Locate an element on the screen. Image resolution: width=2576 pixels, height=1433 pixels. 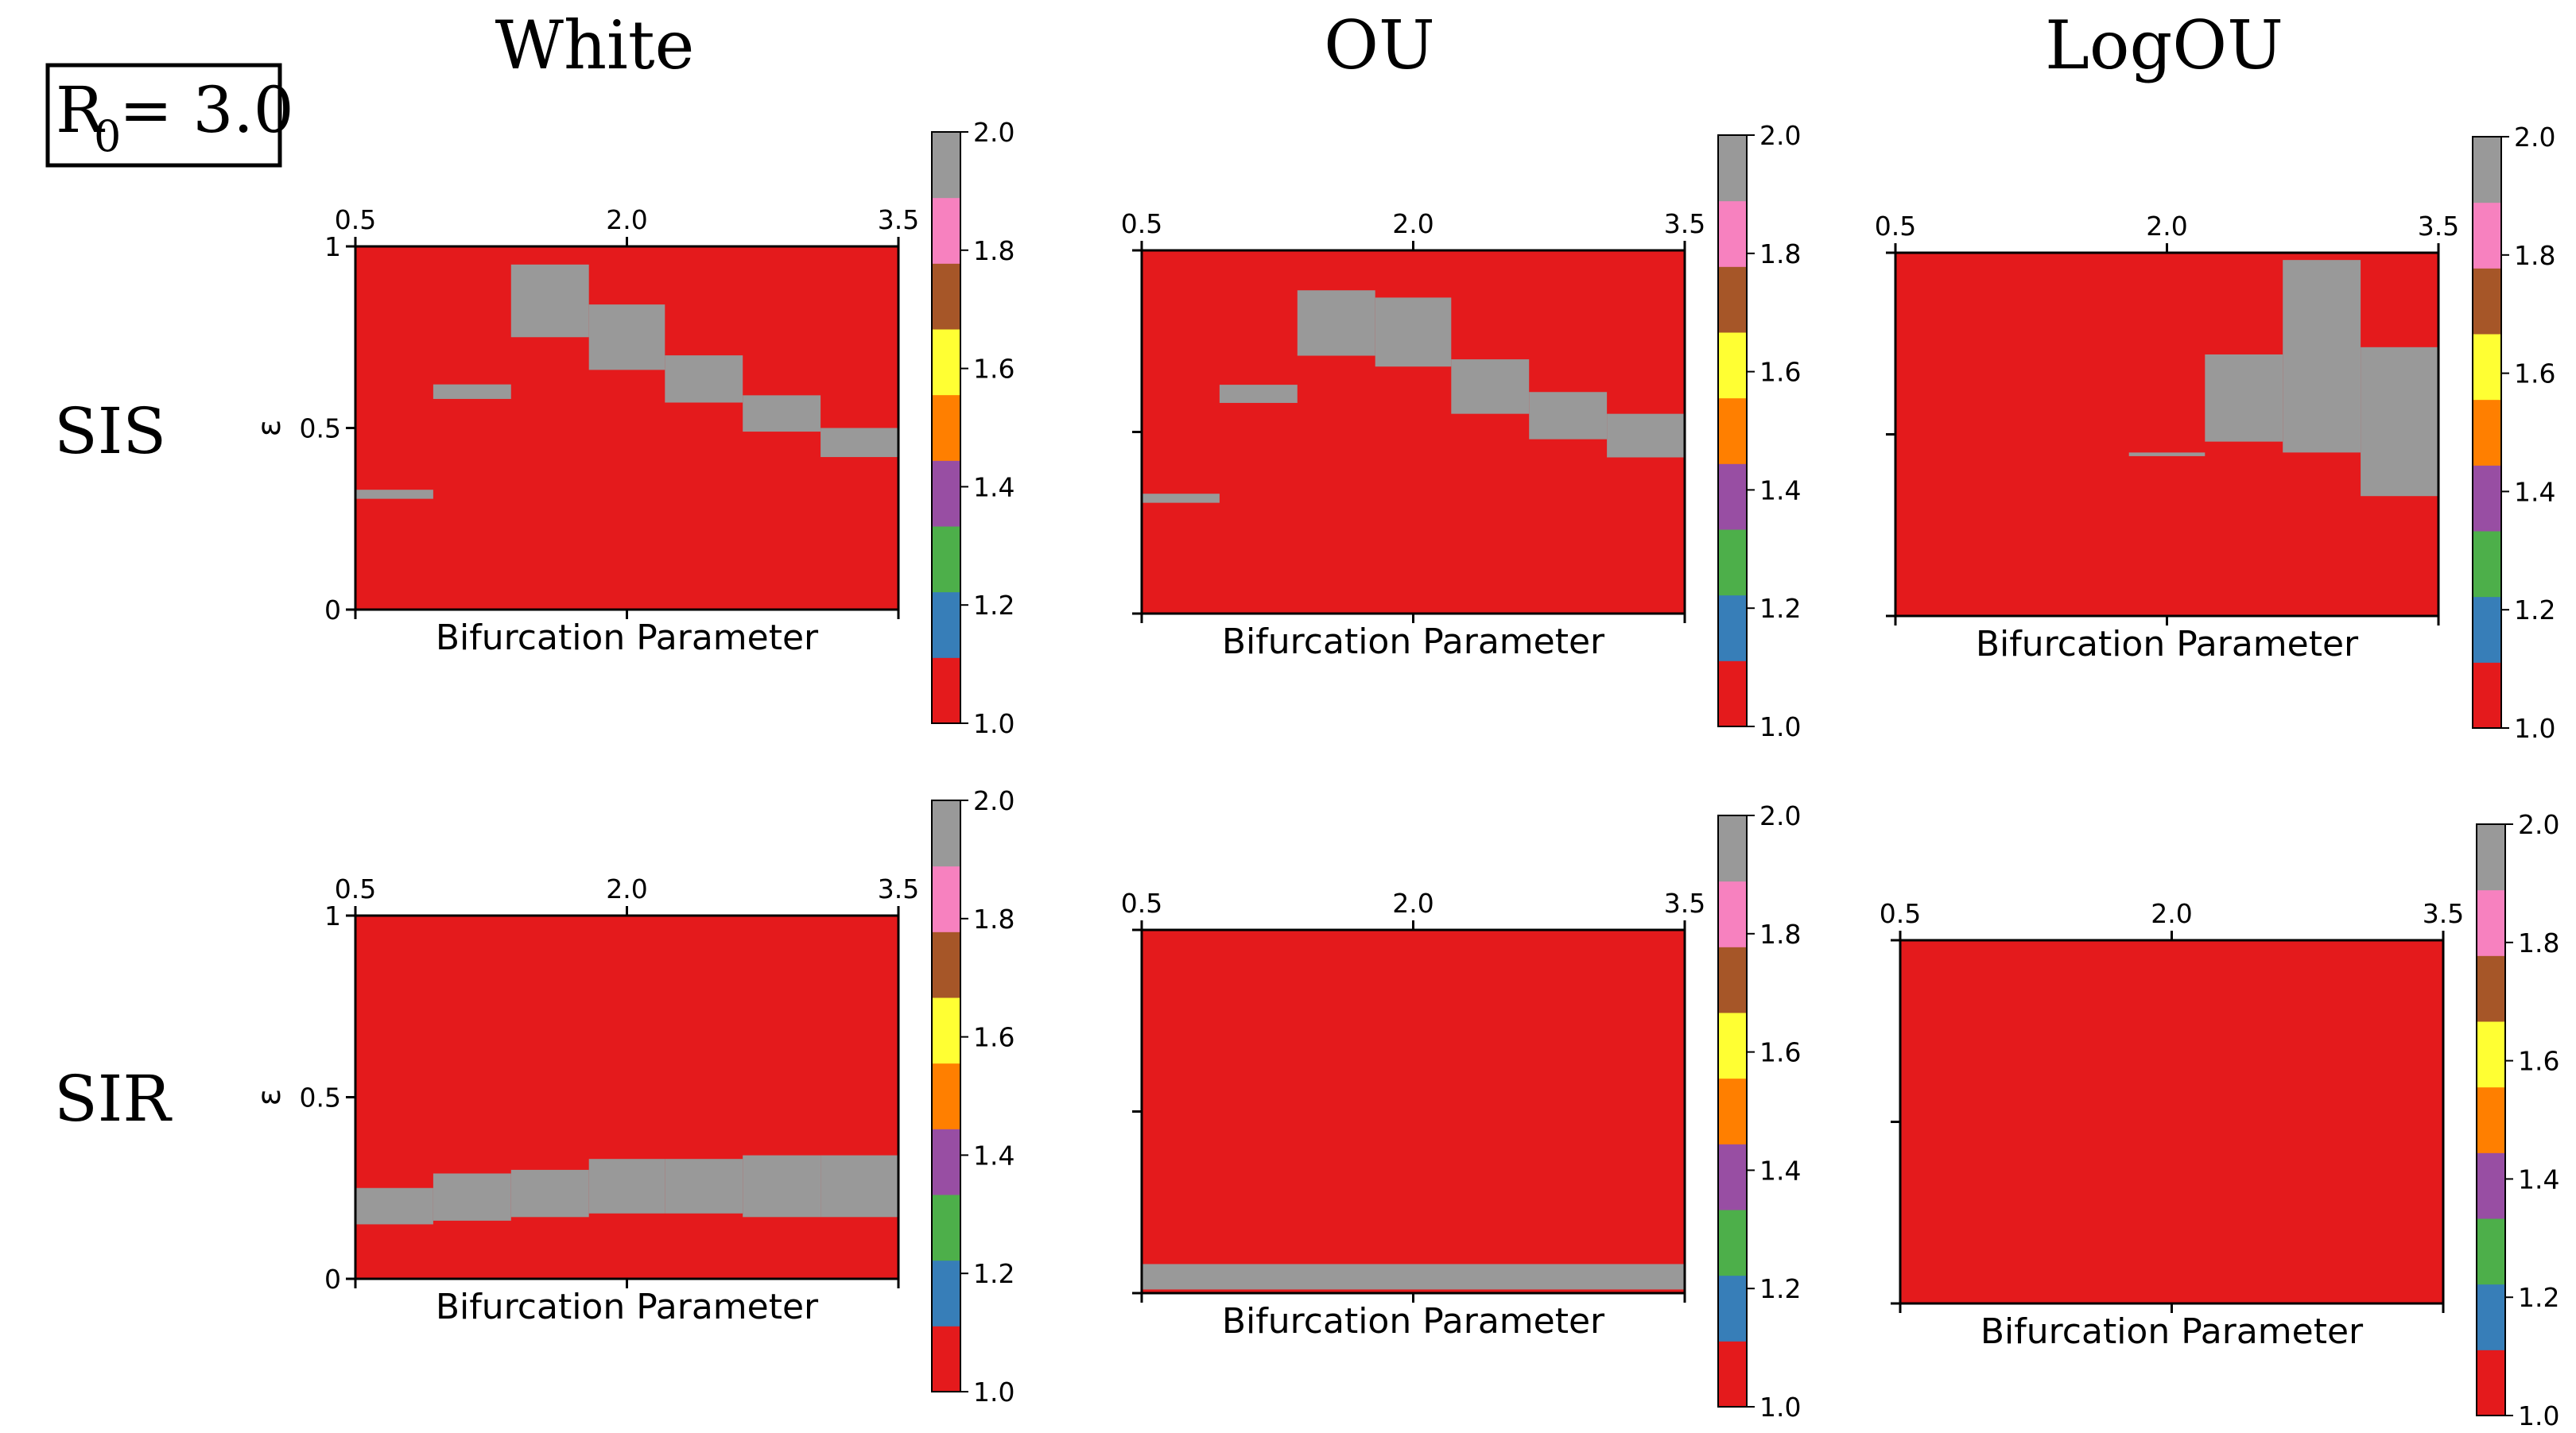
r0-badge-value: = 3.0 is located at coordinates (207, 110).